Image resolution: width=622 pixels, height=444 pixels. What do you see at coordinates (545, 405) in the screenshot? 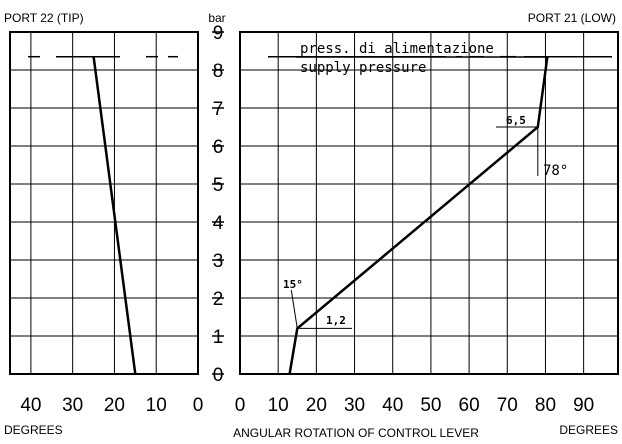
I see `right-x-tick-80: 80` at bounding box center [545, 405].